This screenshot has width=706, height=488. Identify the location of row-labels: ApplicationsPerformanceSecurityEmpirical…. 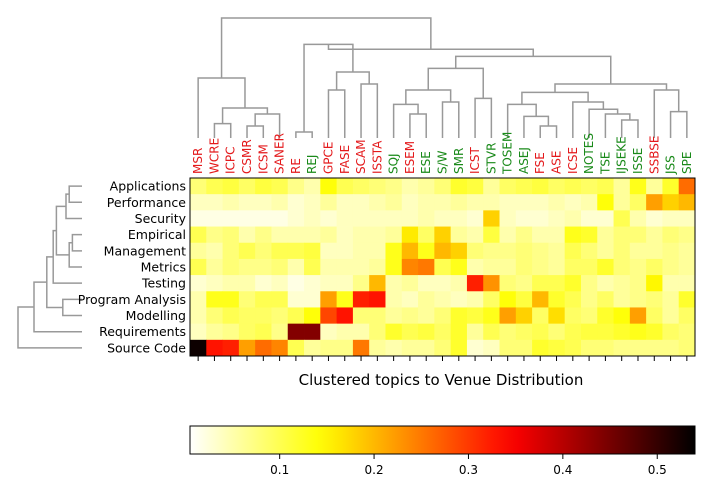
(132, 267).